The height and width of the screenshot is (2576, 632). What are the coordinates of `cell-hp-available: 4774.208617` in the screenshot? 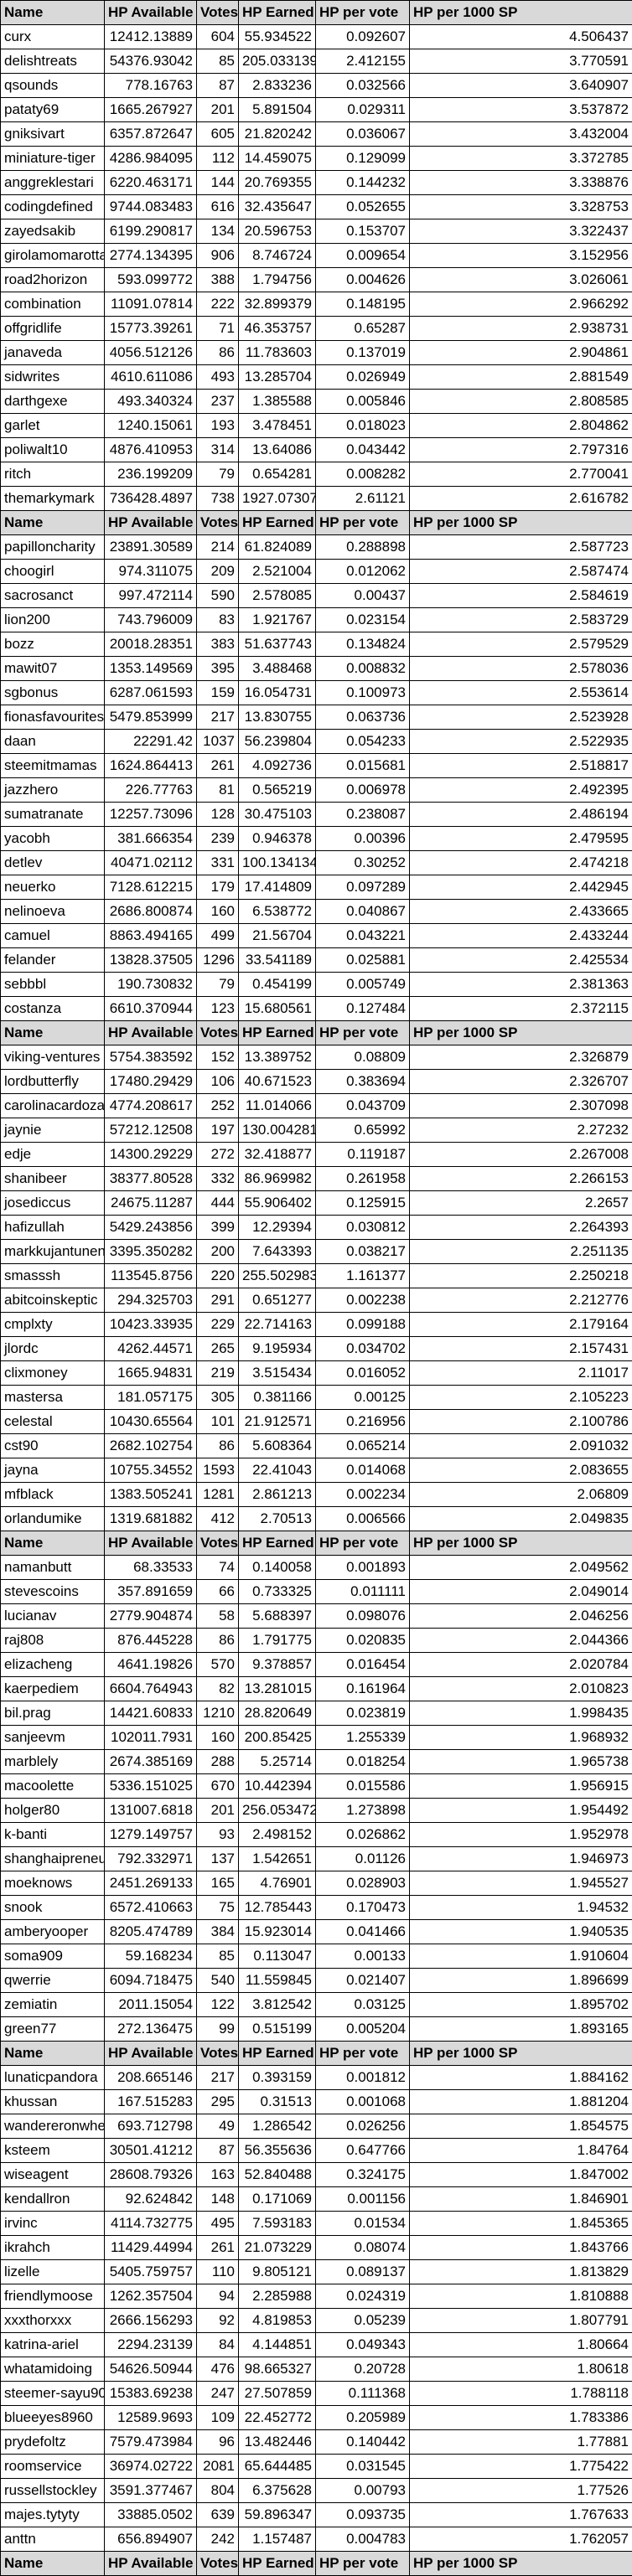 It's located at (151, 1106).